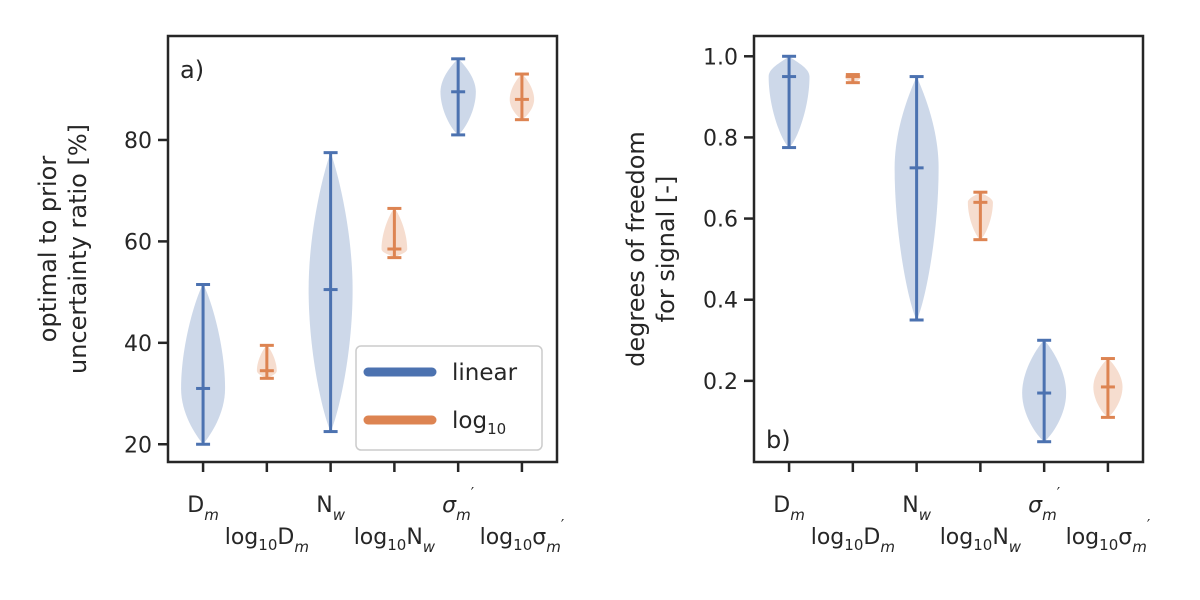 This screenshot has height=600, width=1200. What do you see at coordinates (48, 249) in the screenshot?
I see `y-axis-label-line: optimal to prior` at bounding box center [48, 249].